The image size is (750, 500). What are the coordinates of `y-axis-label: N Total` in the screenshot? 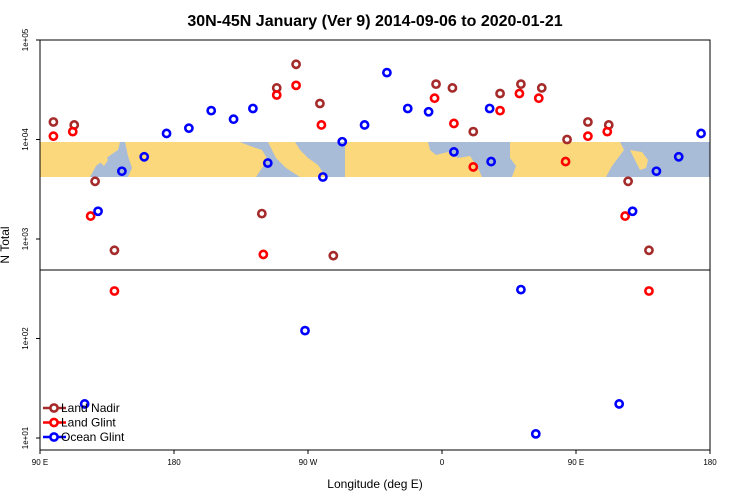 It's located at (6, 244).